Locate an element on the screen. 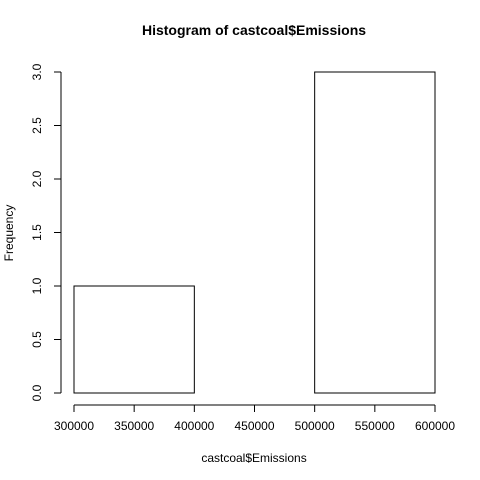 The height and width of the screenshot is (480, 480). y-tick-label-5: 2.5 is located at coordinates (37, 125).